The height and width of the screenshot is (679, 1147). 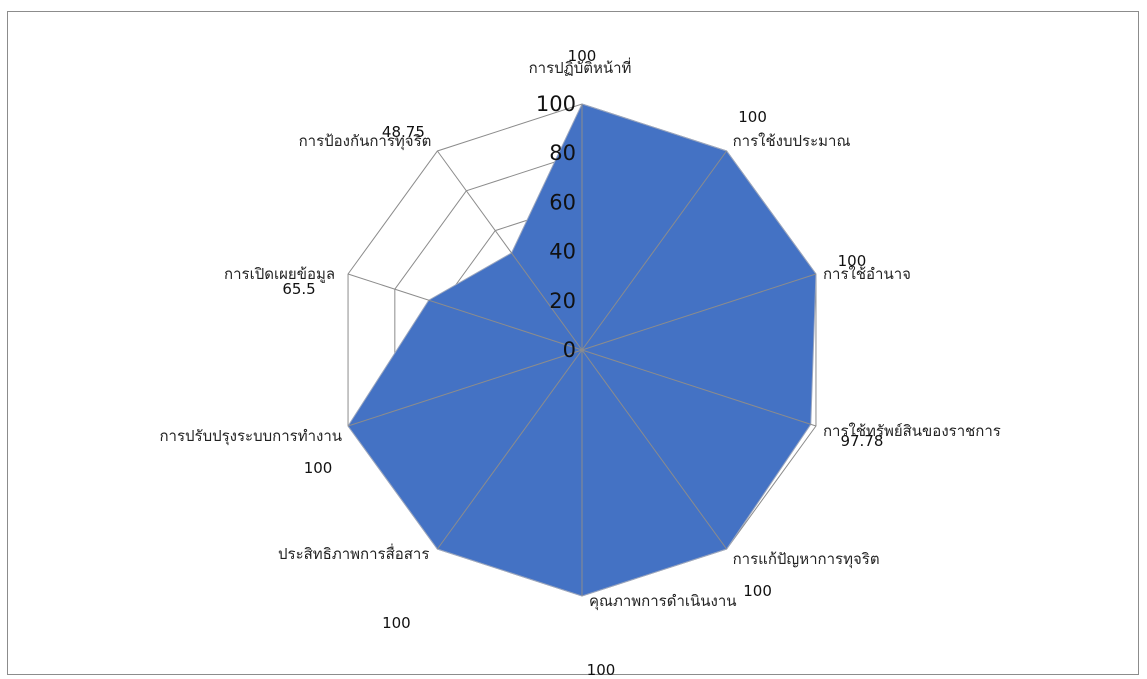 What do you see at coordinates (562, 202) in the screenshot?
I see `tick-label: 60` at bounding box center [562, 202].